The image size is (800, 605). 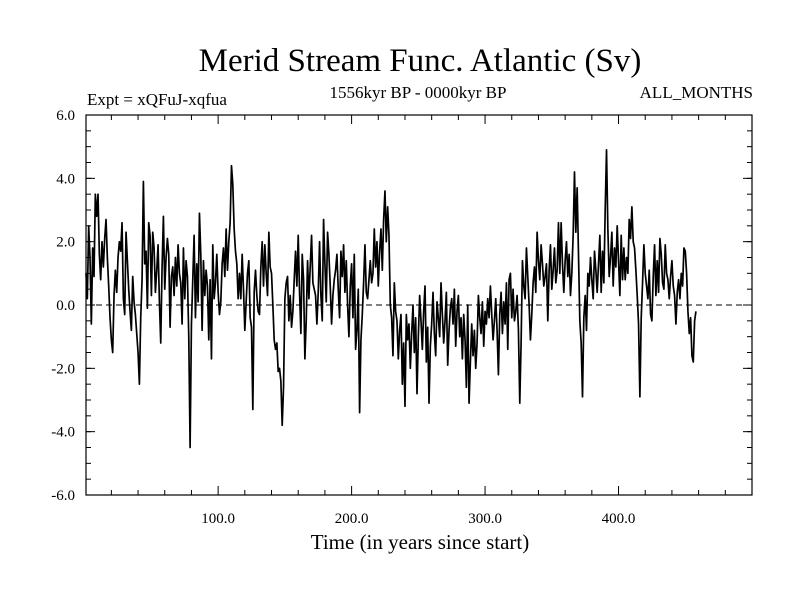 I want to click on time-range-label: 1556kyr BP - 0000kyr BP, so click(x=418, y=92).